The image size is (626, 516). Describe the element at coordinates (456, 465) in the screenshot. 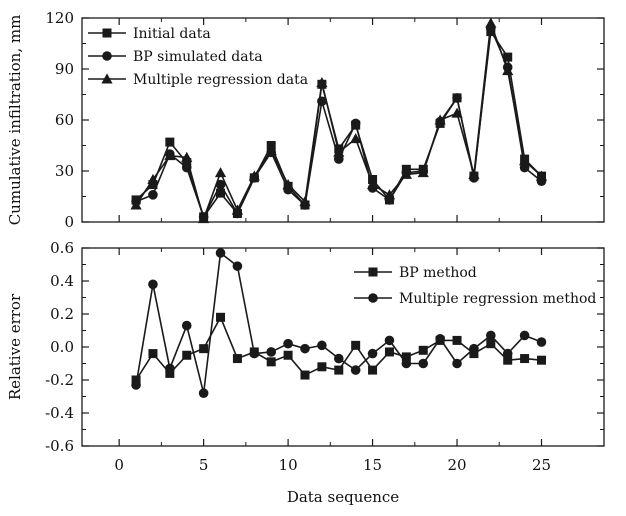

I see `x-tick-label: 20` at that location.